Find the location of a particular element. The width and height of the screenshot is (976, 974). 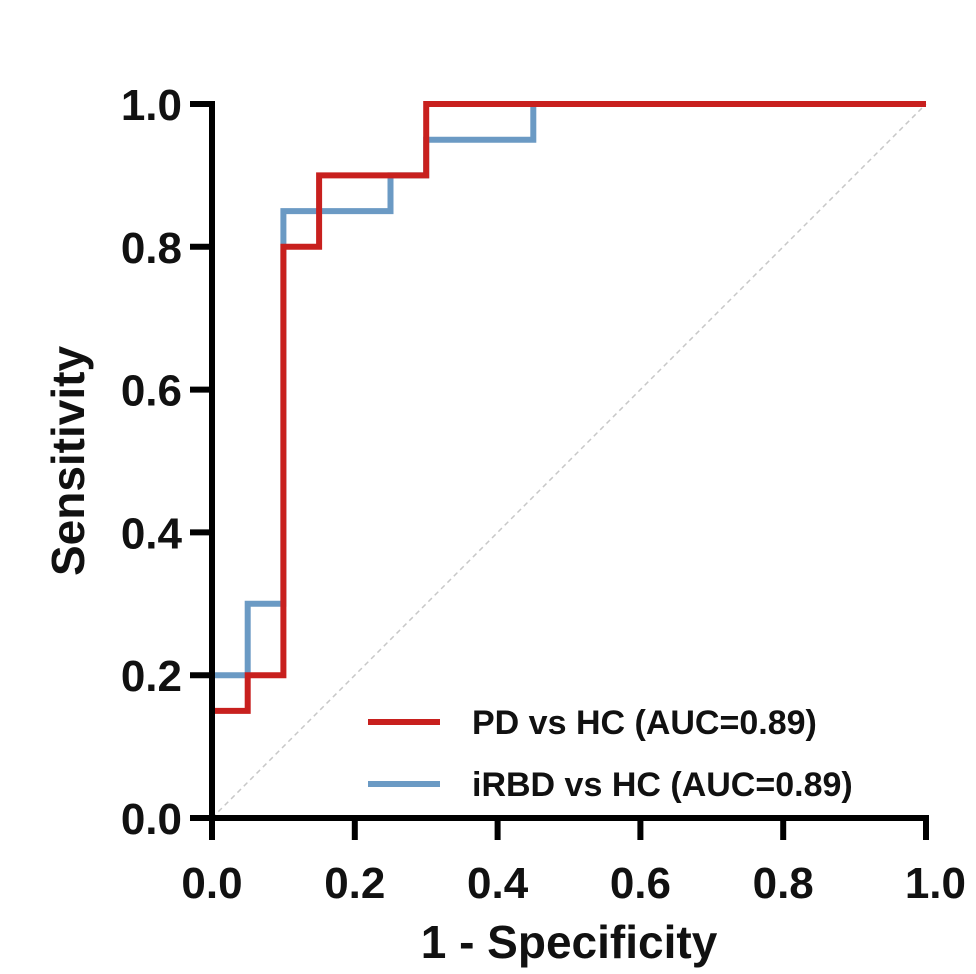

y-tick-label: 0.2 is located at coordinates (151, 676).